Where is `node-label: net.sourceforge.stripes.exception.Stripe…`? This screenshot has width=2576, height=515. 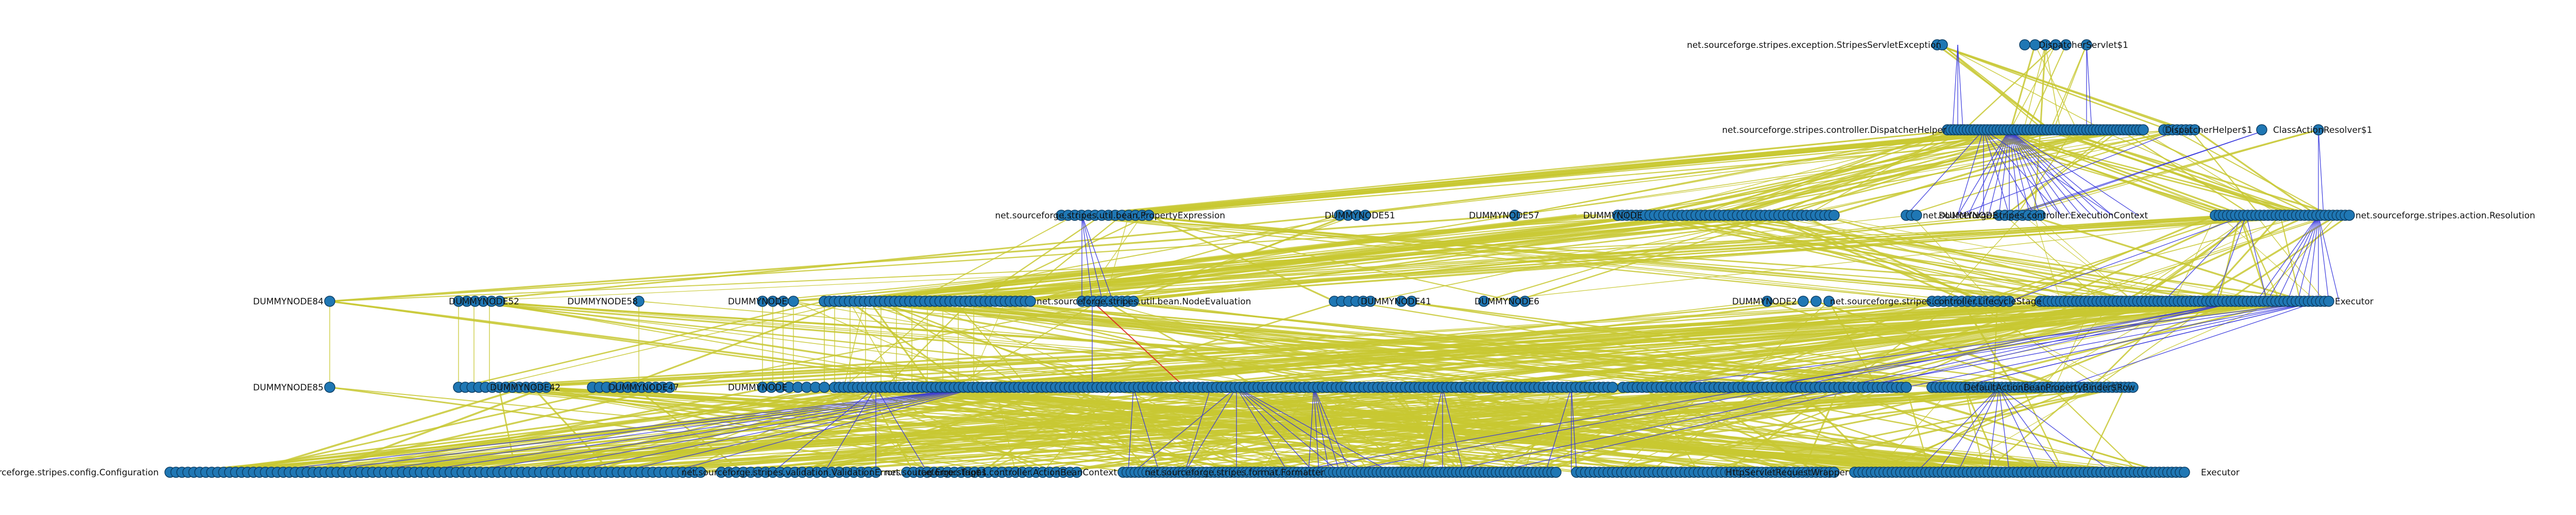 node-label: net.sourceforge.stripes.exception.Stripe… is located at coordinates (1814, 45).